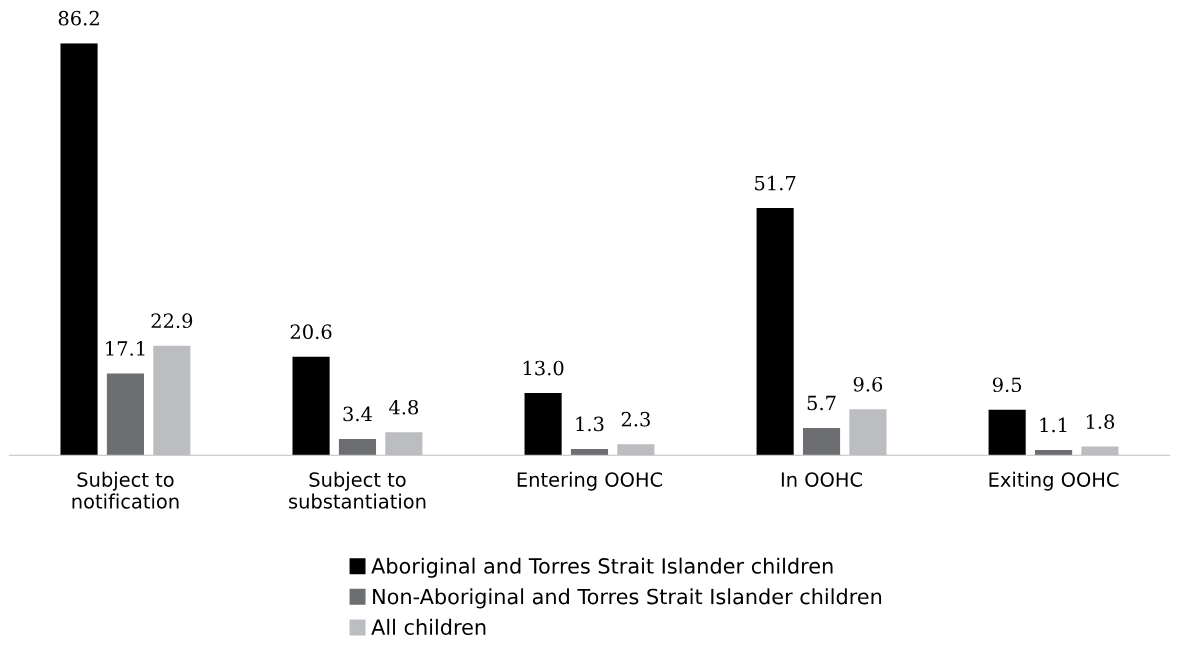 This screenshot has width=1179, height=654. I want to click on data-label: 4.8, so click(404, 407).